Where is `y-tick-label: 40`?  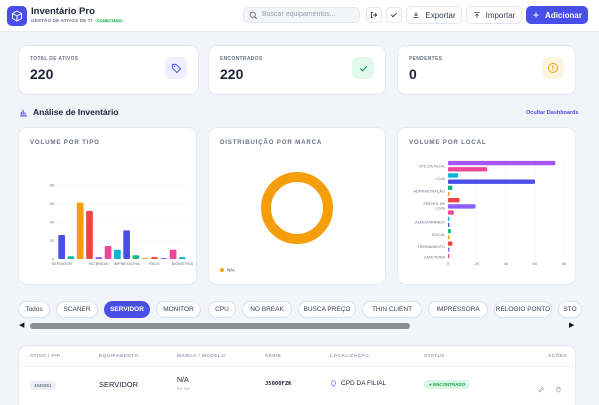
y-tick-label: 40 is located at coordinates (52, 222).